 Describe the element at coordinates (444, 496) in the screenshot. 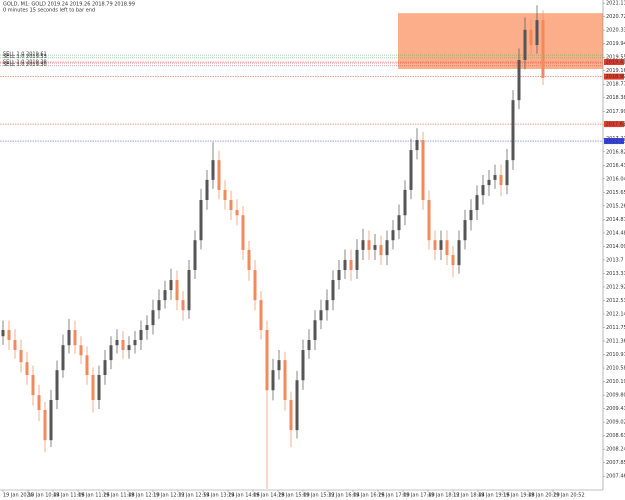

I see `x-tick-label: 19 Jan 18:12` at that location.